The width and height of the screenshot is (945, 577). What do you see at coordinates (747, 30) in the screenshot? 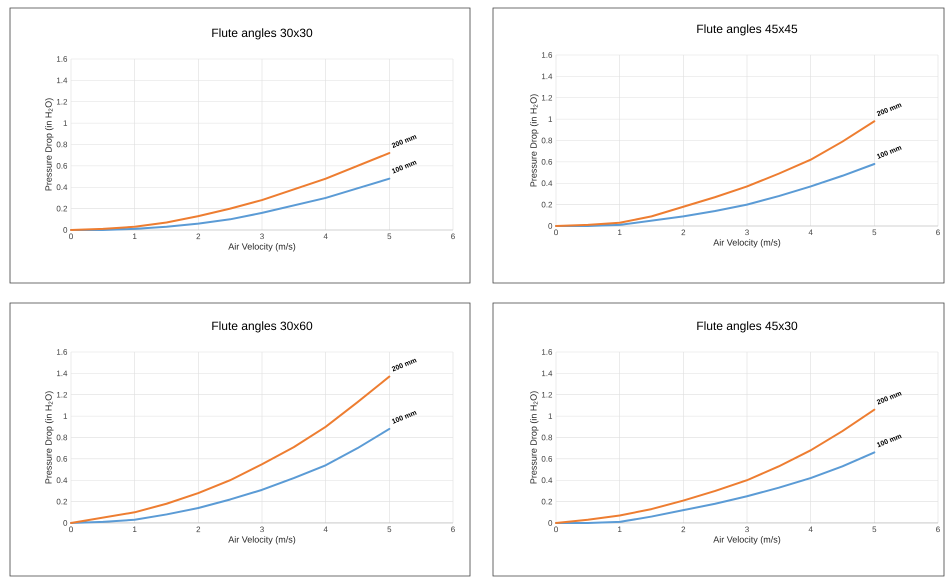
I see `chart-title: Flute angles 45x45` at bounding box center [747, 30].